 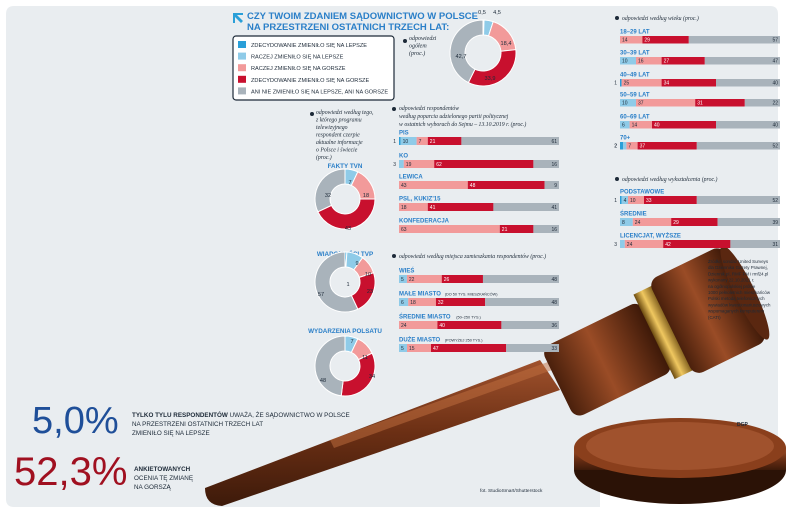 What do you see at coordinates (153, 487) in the screenshot?
I see `stat-worse-text-line3: NA GORSZĄ` at bounding box center [153, 487].